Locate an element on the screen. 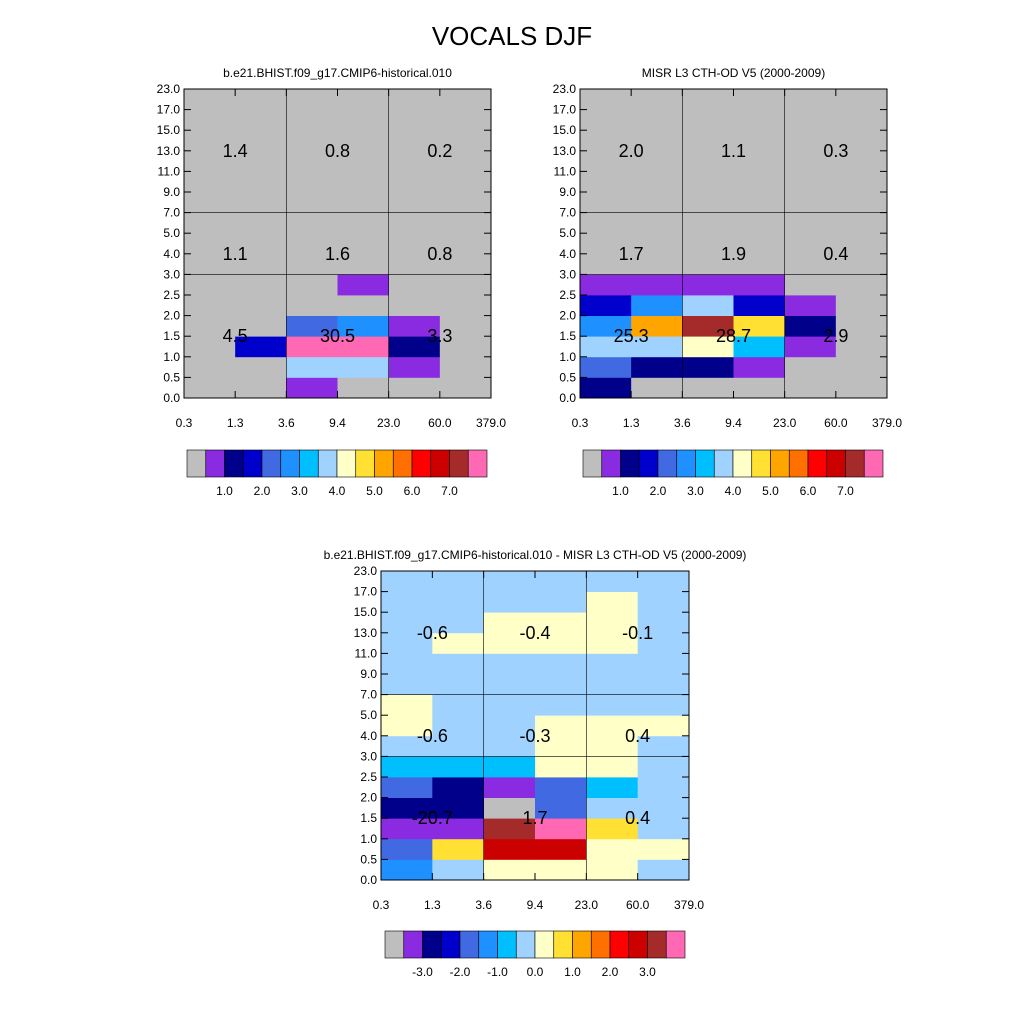 This screenshot has height=1024, width=1024. group-total-label: 2.0 is located at coordinates (631, 151).